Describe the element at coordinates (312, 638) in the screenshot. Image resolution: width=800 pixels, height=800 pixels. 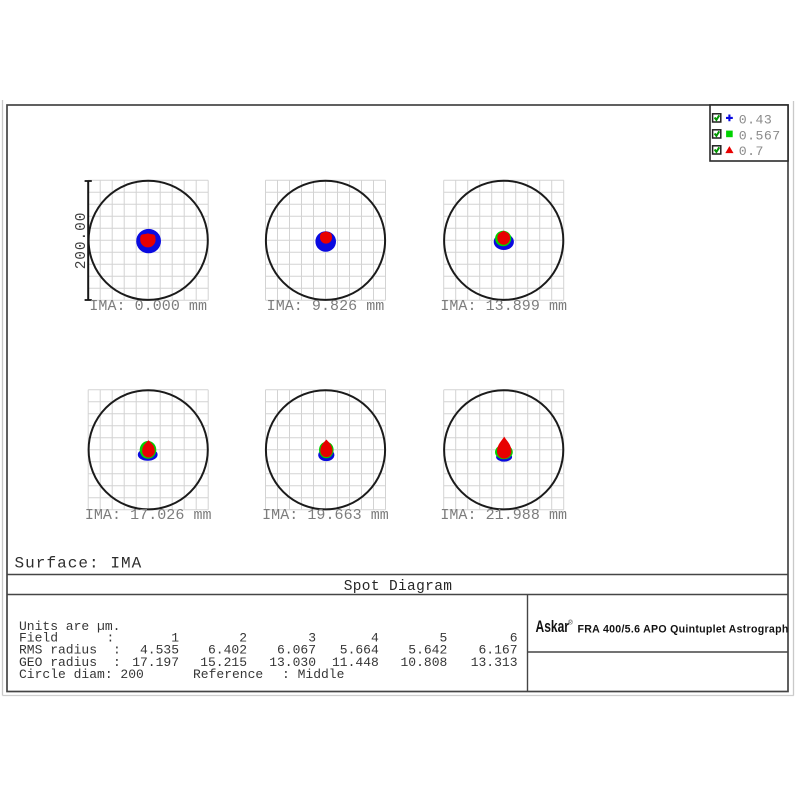
I see `svg-text: 3` at that location.